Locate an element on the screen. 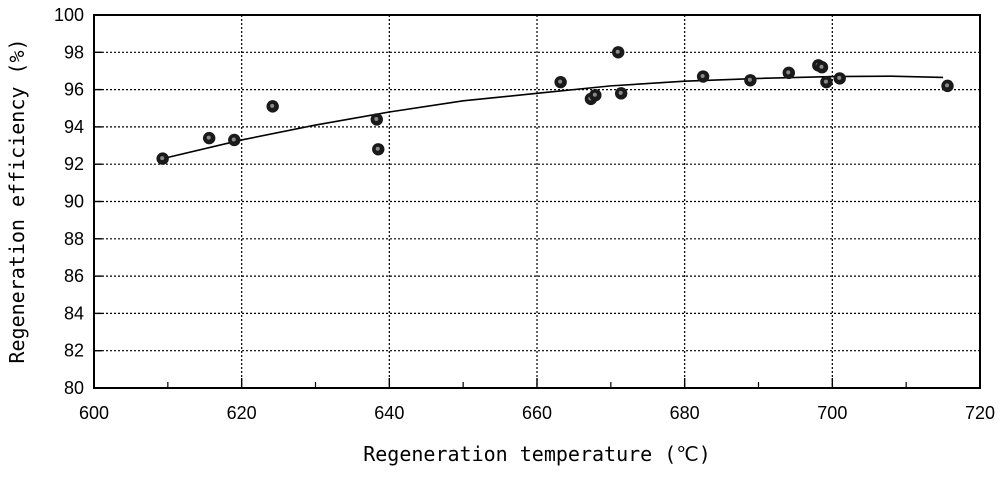  x-tick-label: 640 is located at coordinates (389, 413).